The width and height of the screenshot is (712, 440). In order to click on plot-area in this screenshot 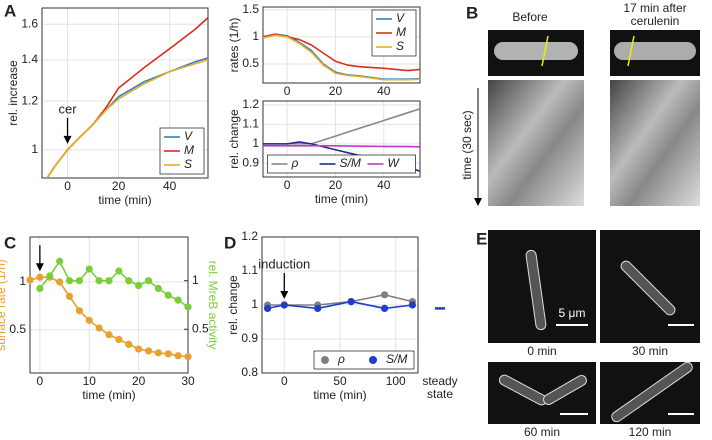, I will do `click(109, 305)`.